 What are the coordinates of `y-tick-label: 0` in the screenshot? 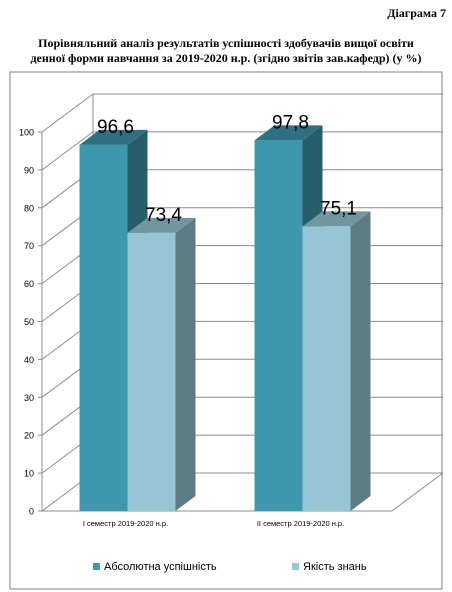 It's located at (31, 512).